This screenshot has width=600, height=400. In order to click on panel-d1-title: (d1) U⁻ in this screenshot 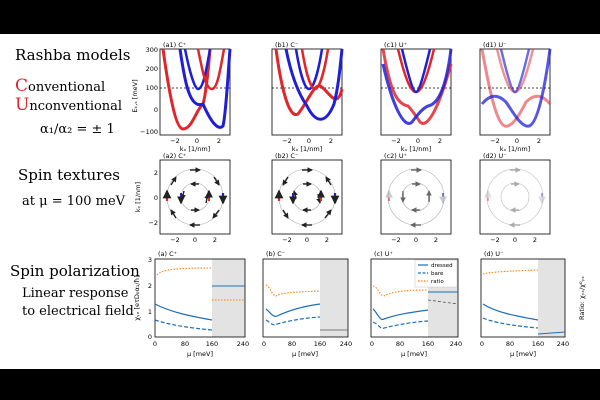, I will do `click(495, 45)`.